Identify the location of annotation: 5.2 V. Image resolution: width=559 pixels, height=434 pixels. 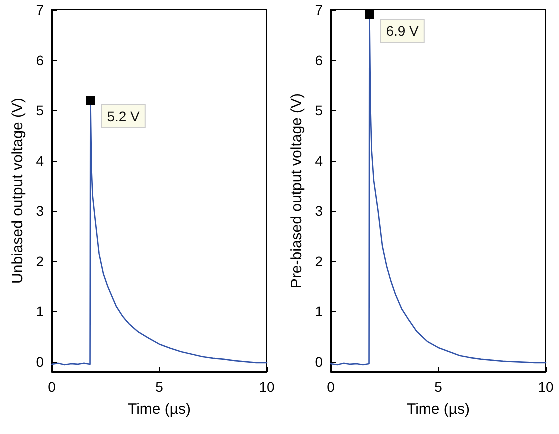
(124, 116).